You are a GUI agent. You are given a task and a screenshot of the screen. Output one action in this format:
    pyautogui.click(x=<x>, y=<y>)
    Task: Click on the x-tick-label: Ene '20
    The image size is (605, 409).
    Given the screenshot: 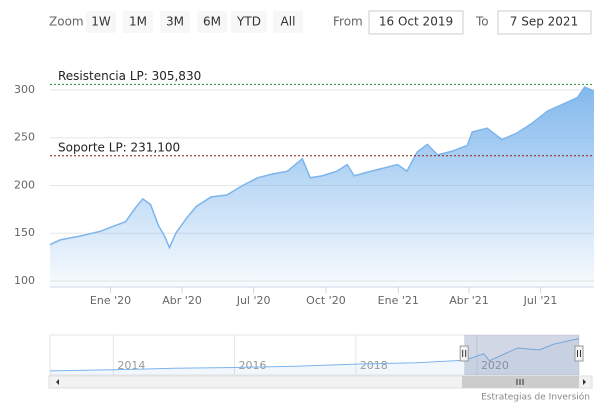 What is the action you would take?
    pyautogui.click(x=110, y=300)
    